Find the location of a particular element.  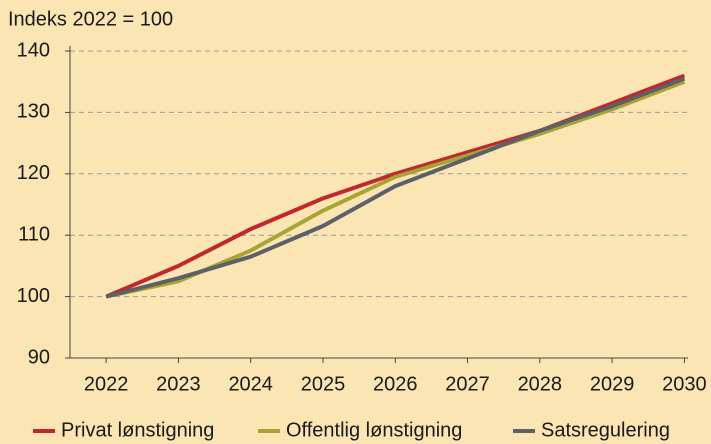

x-tick-label: 2024 is located at coordinates (250, 384).